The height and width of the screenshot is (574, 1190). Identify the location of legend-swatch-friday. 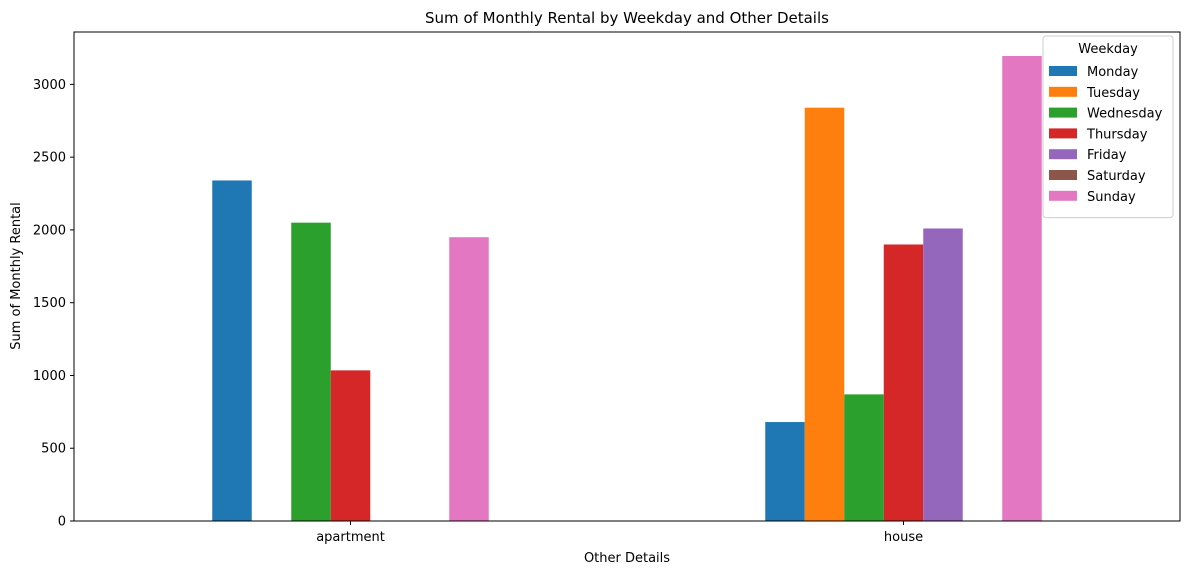
(1063, 154).